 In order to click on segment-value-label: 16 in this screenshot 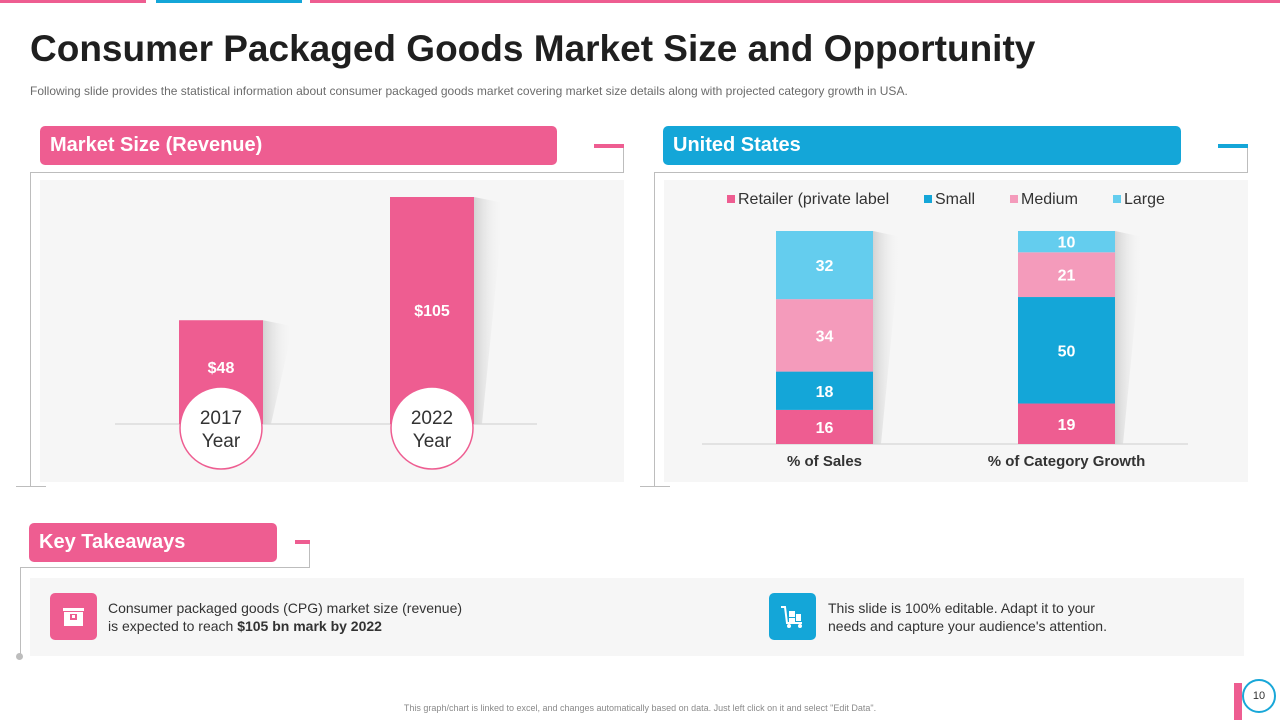, I will do `click(825, 428)`.